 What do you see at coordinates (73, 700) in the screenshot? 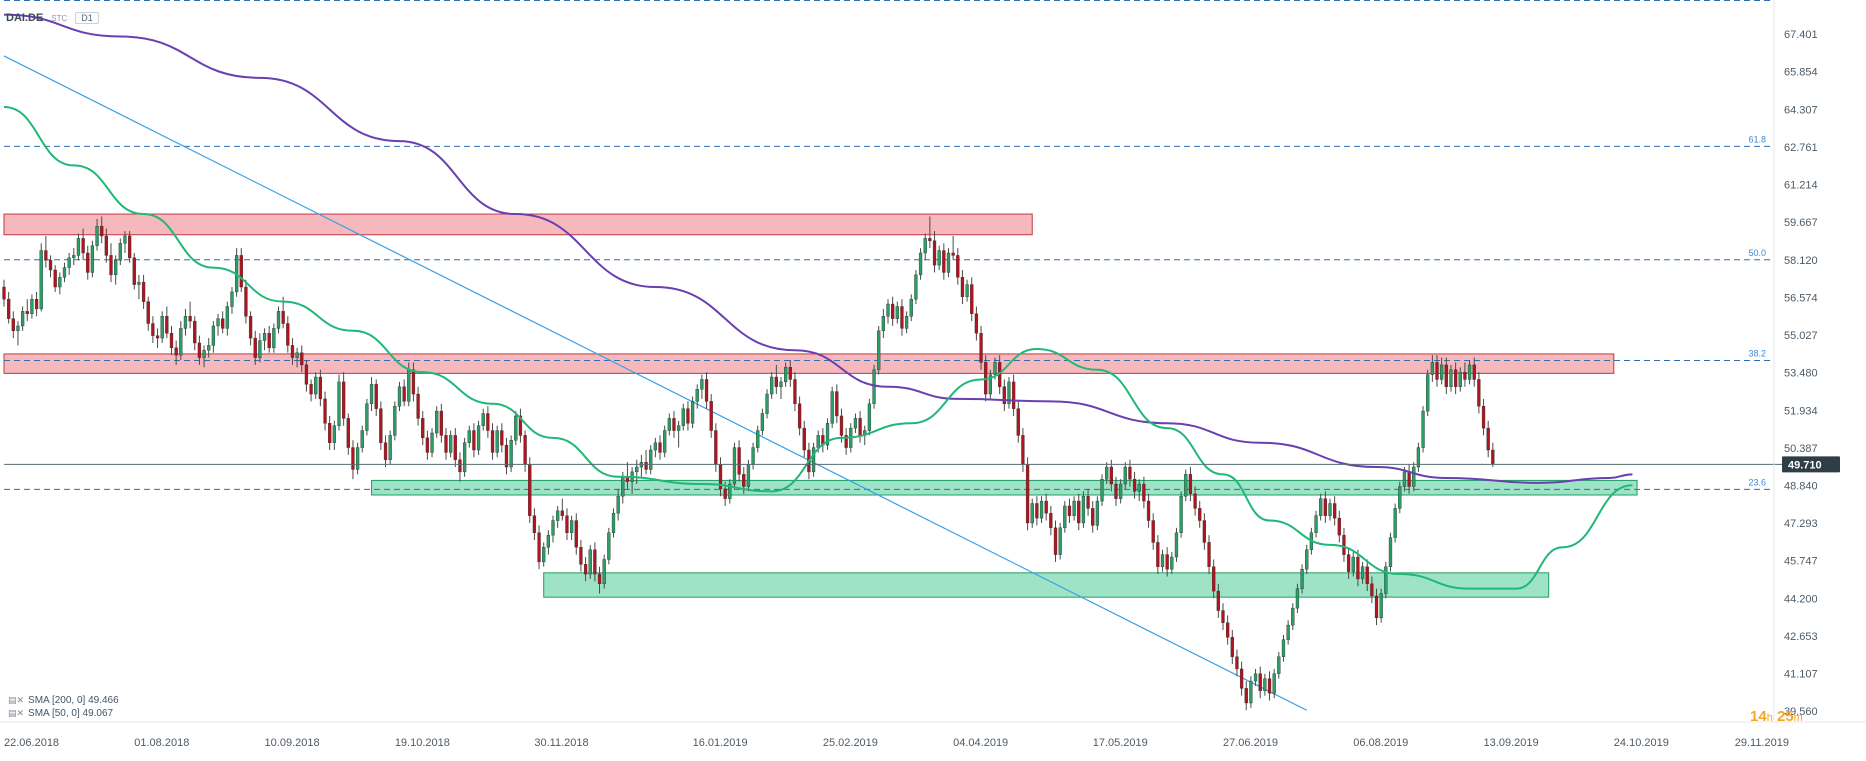
I see `legend-sma200-label: SMA [200, 0] 49.466` at bounding box center [73, 700].